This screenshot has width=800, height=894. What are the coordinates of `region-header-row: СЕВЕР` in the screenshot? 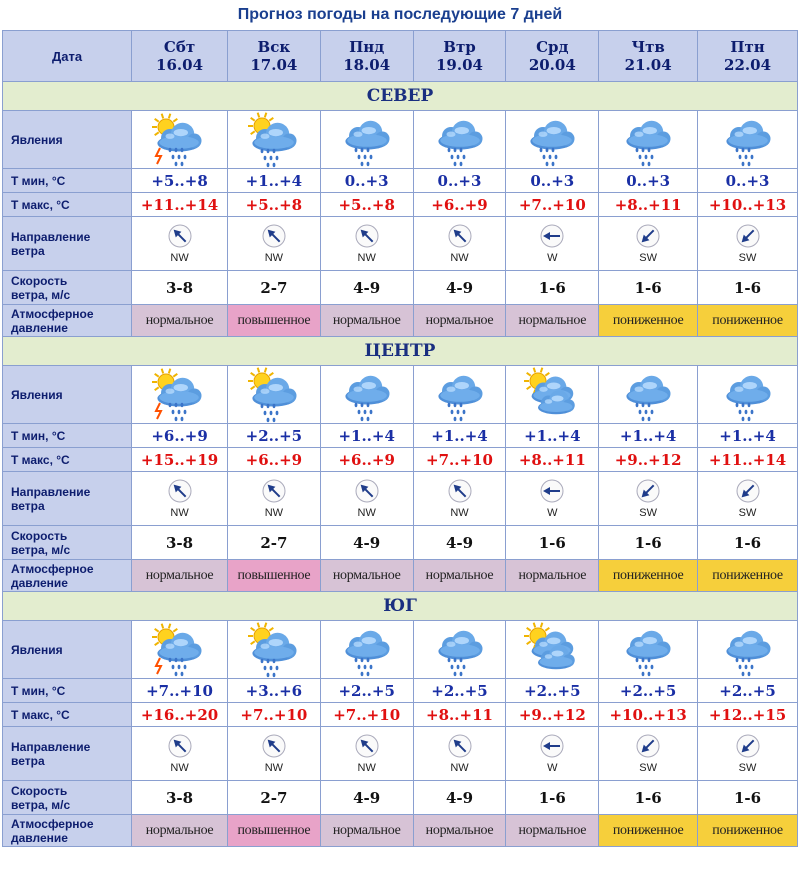 It's located at (400, 96).